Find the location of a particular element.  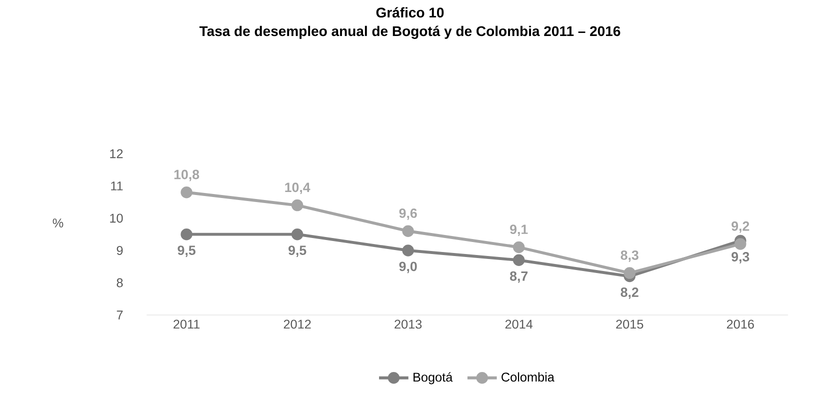

x-tick-label: 2014 is located at coordinates (519, 324).